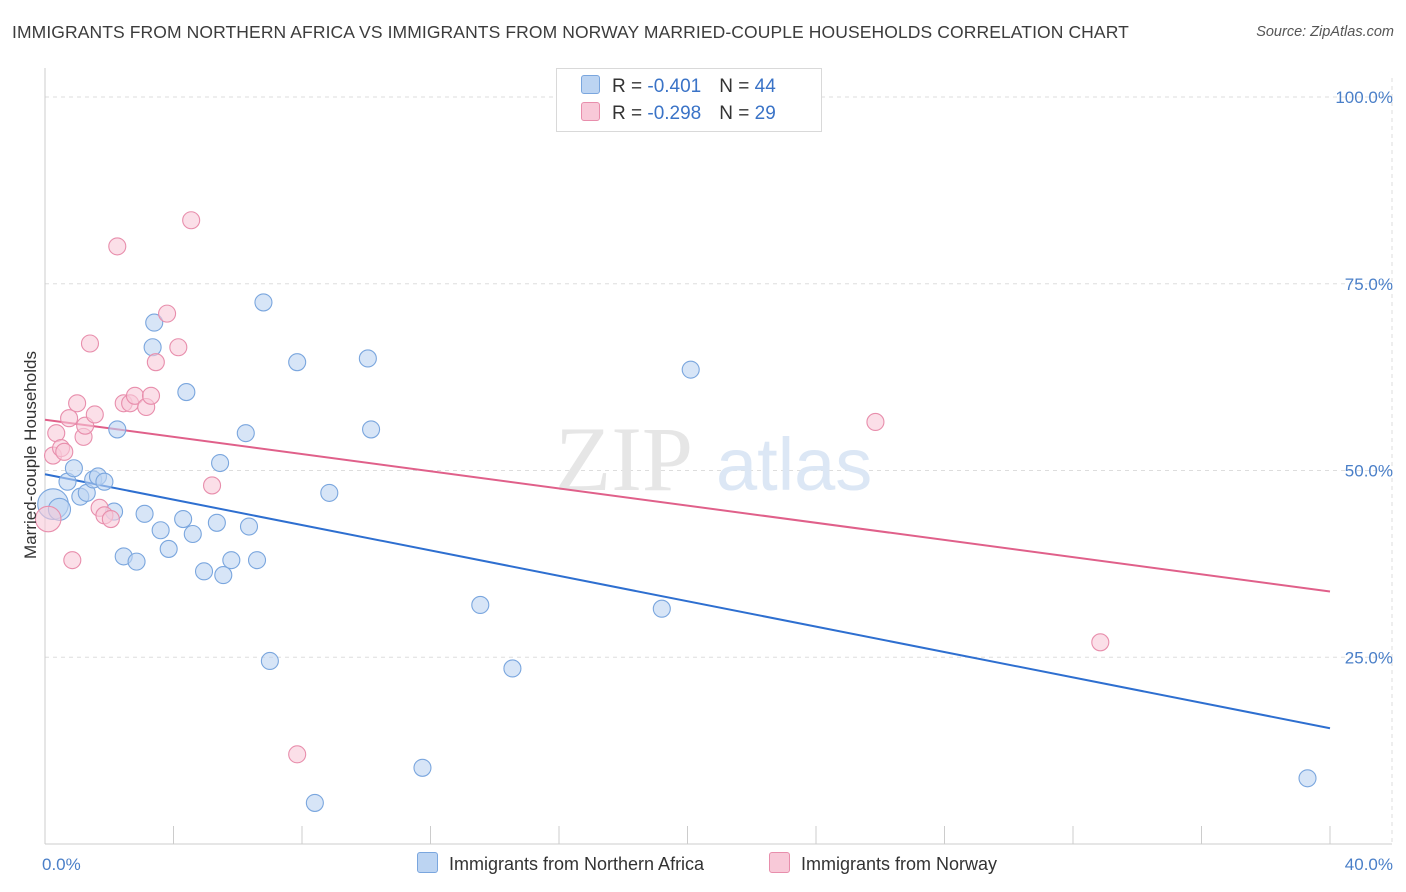 The width and height of the screenshot is (1406, 892). Describe the element at coordinates (674, 113) in the screenshot. I see `r-value-pink: -0.298` at that location.